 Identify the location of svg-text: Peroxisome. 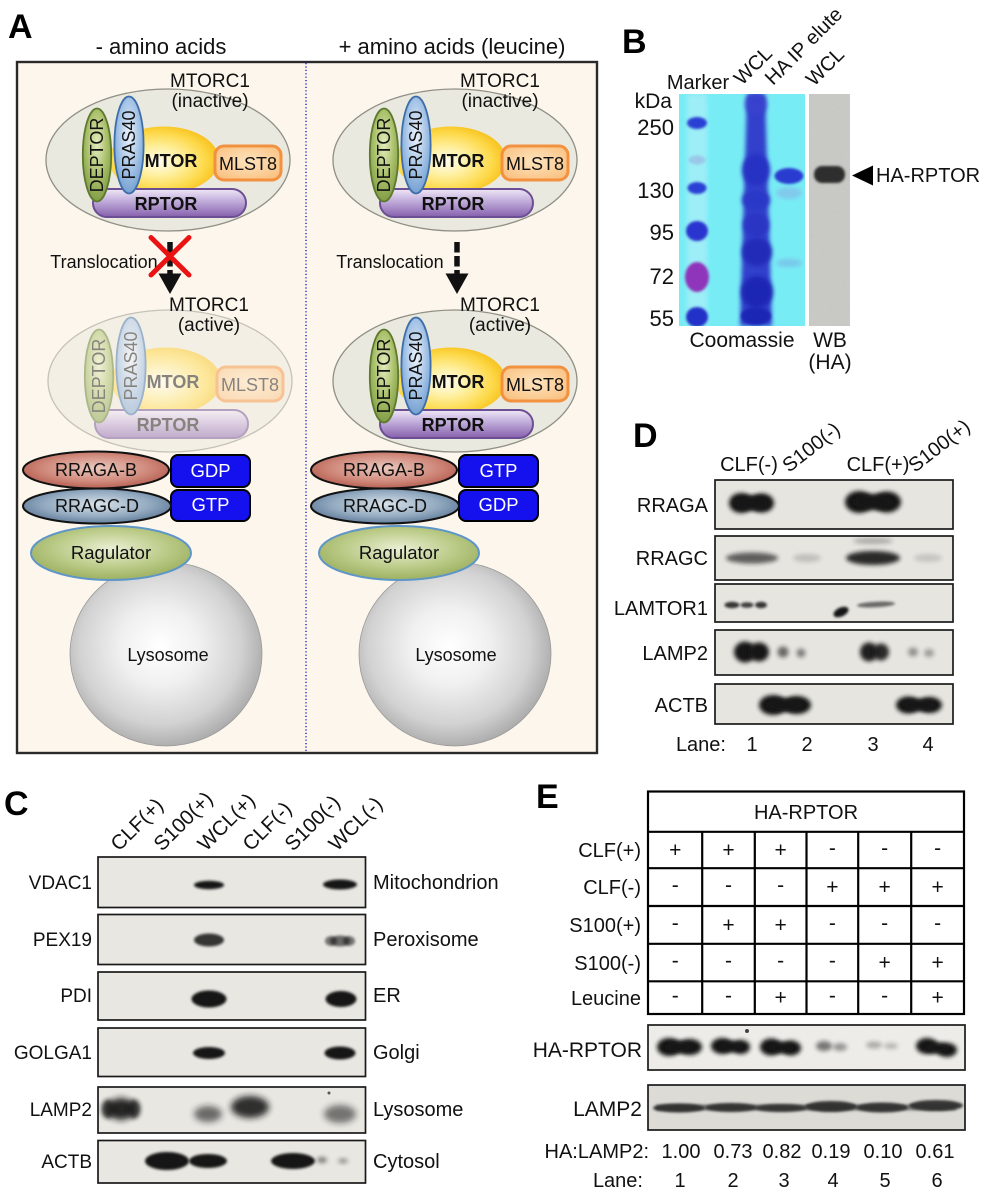
(426, 940).